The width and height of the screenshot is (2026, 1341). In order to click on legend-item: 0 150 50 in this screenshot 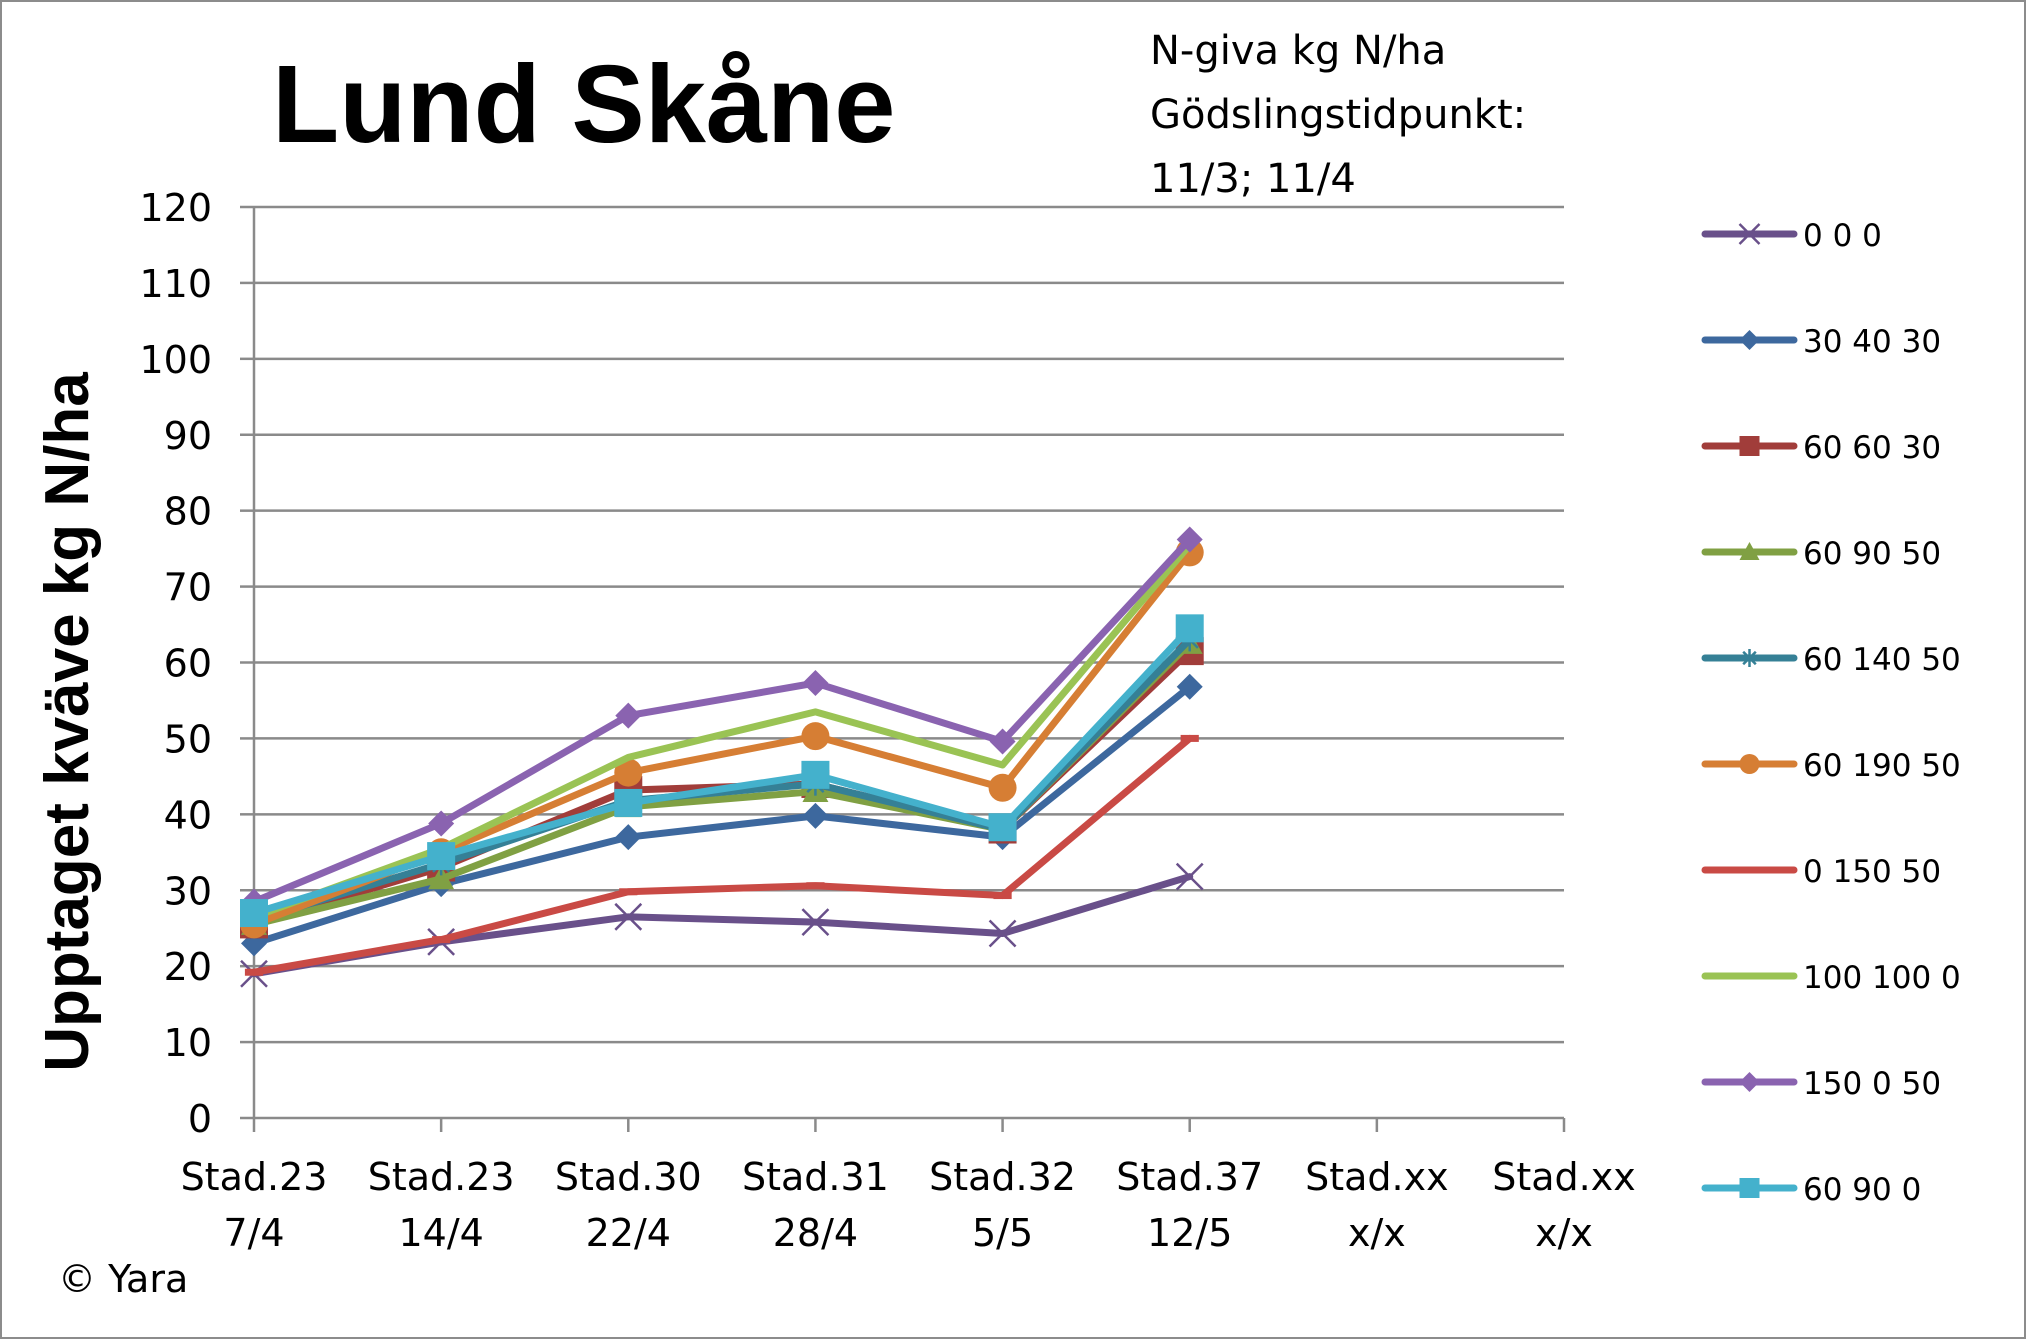, I will do `click(1821, 872)`.